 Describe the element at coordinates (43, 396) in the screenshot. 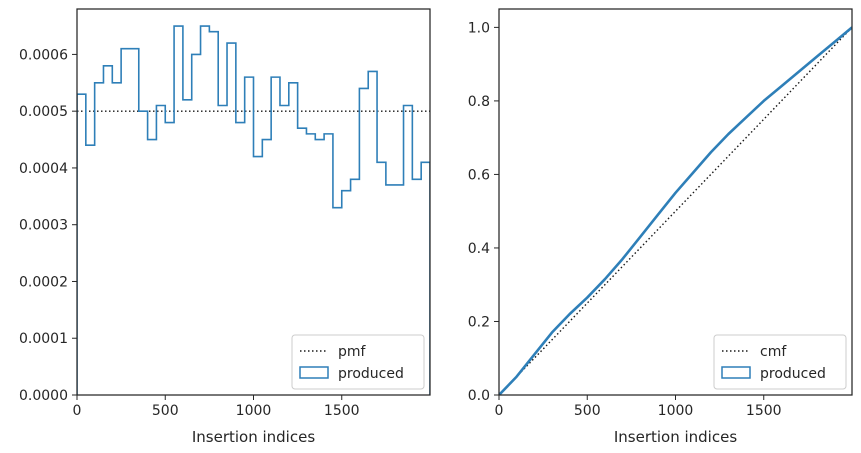

I see `y-tick-label: 0.0000` at that location.